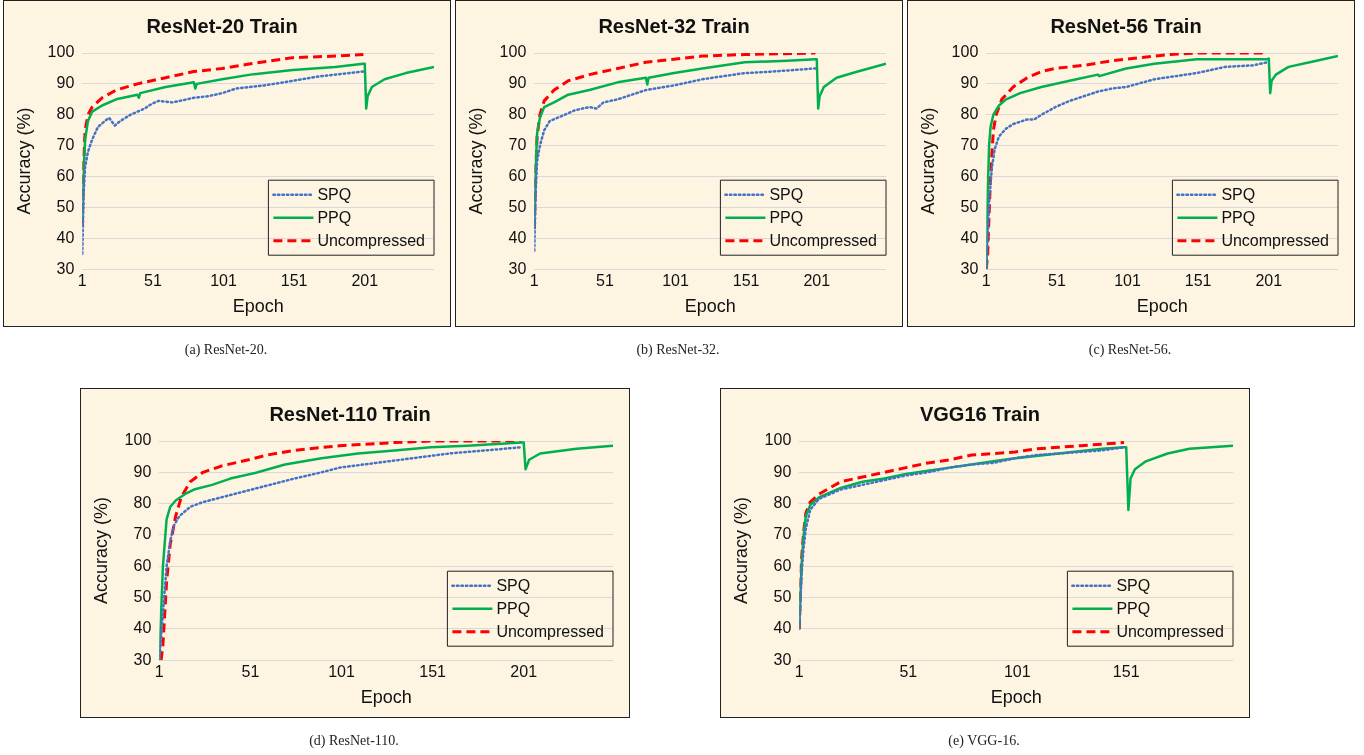  Describe the element at coordinates (674, 25) in the screenshot. I see `chart-title: ResNet-32 Train` at that location.